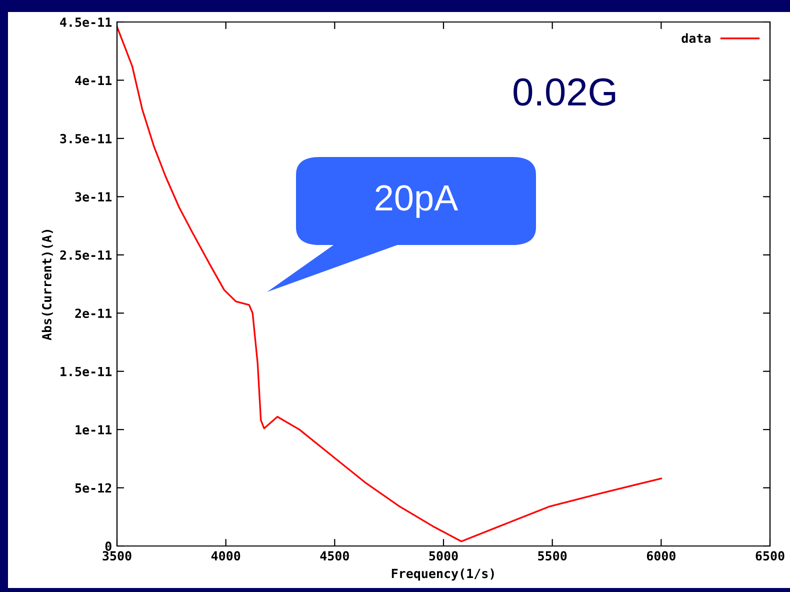 The height and width of the screenshot is (592, 790). Describe the element at coordinates (565, 92) in the screenshot. I see `annotation: 0.02G` at that location.